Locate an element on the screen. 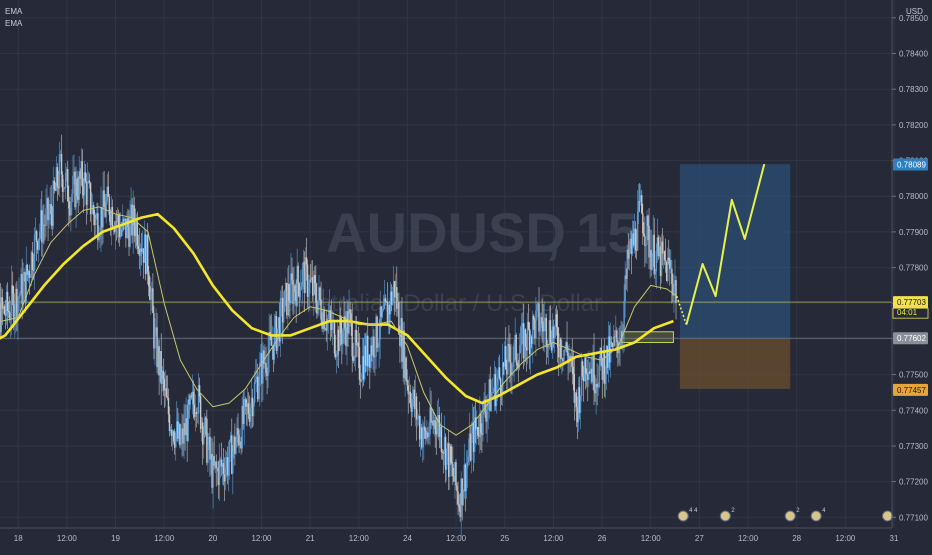  projection-dotted-segment is located at coordinates (681, 310).